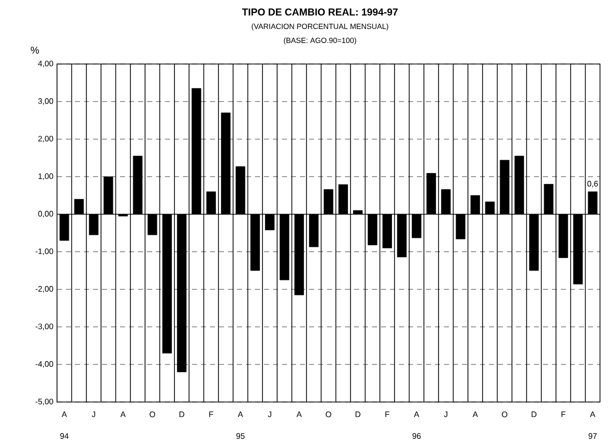  What do you see at coordinates (45, 364) in the screenshot?
I see `y-tick-label: -4,00` at bounding box center [45, 364].